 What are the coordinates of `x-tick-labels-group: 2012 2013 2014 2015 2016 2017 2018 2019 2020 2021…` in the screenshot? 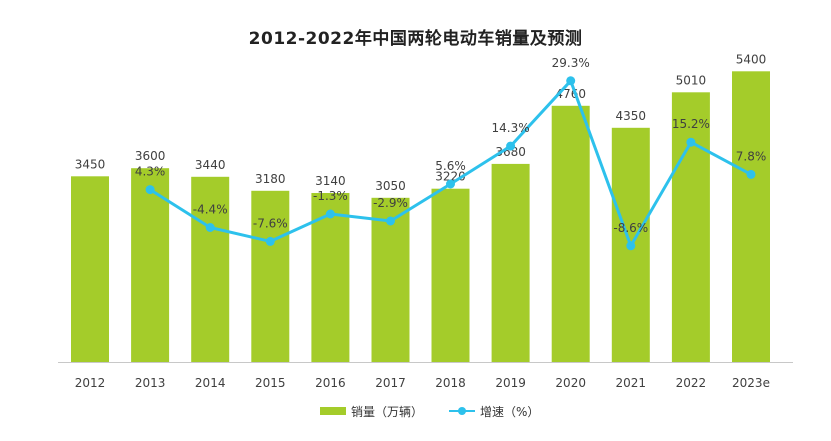 It's located at (422, 383).